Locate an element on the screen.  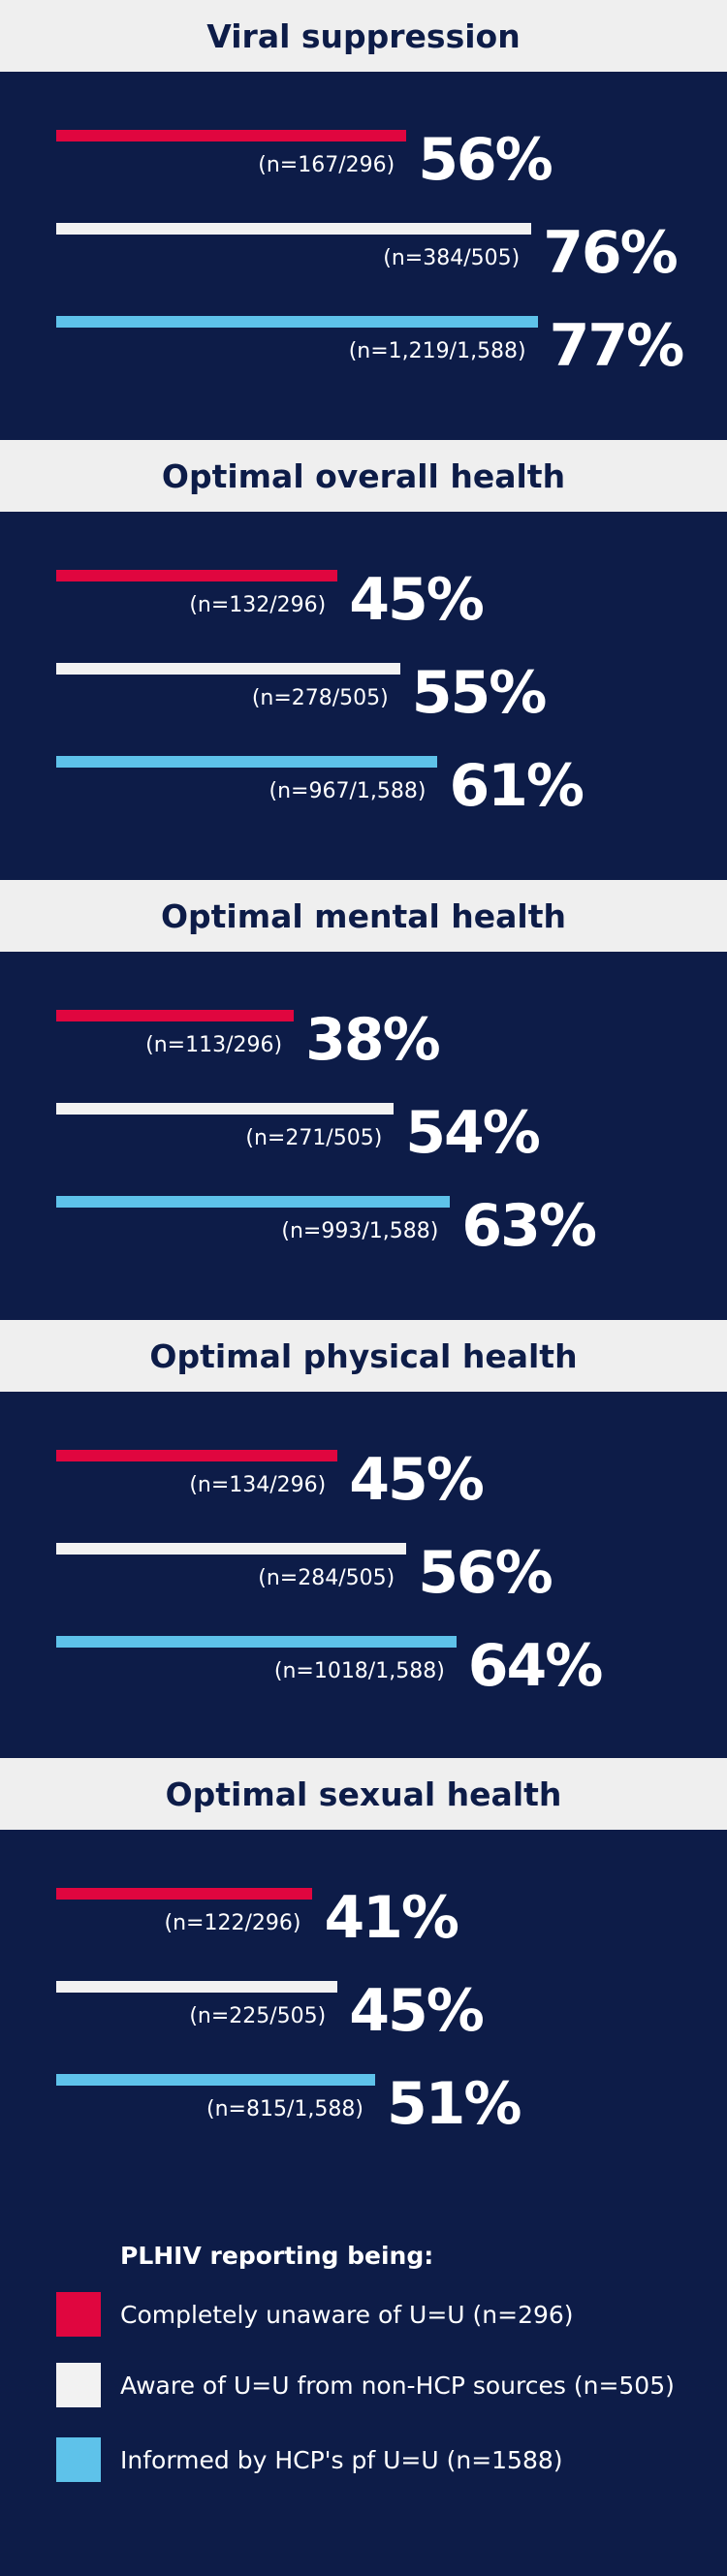
sample-size-label: (n=278/505) is located at coordinates (320, 698).